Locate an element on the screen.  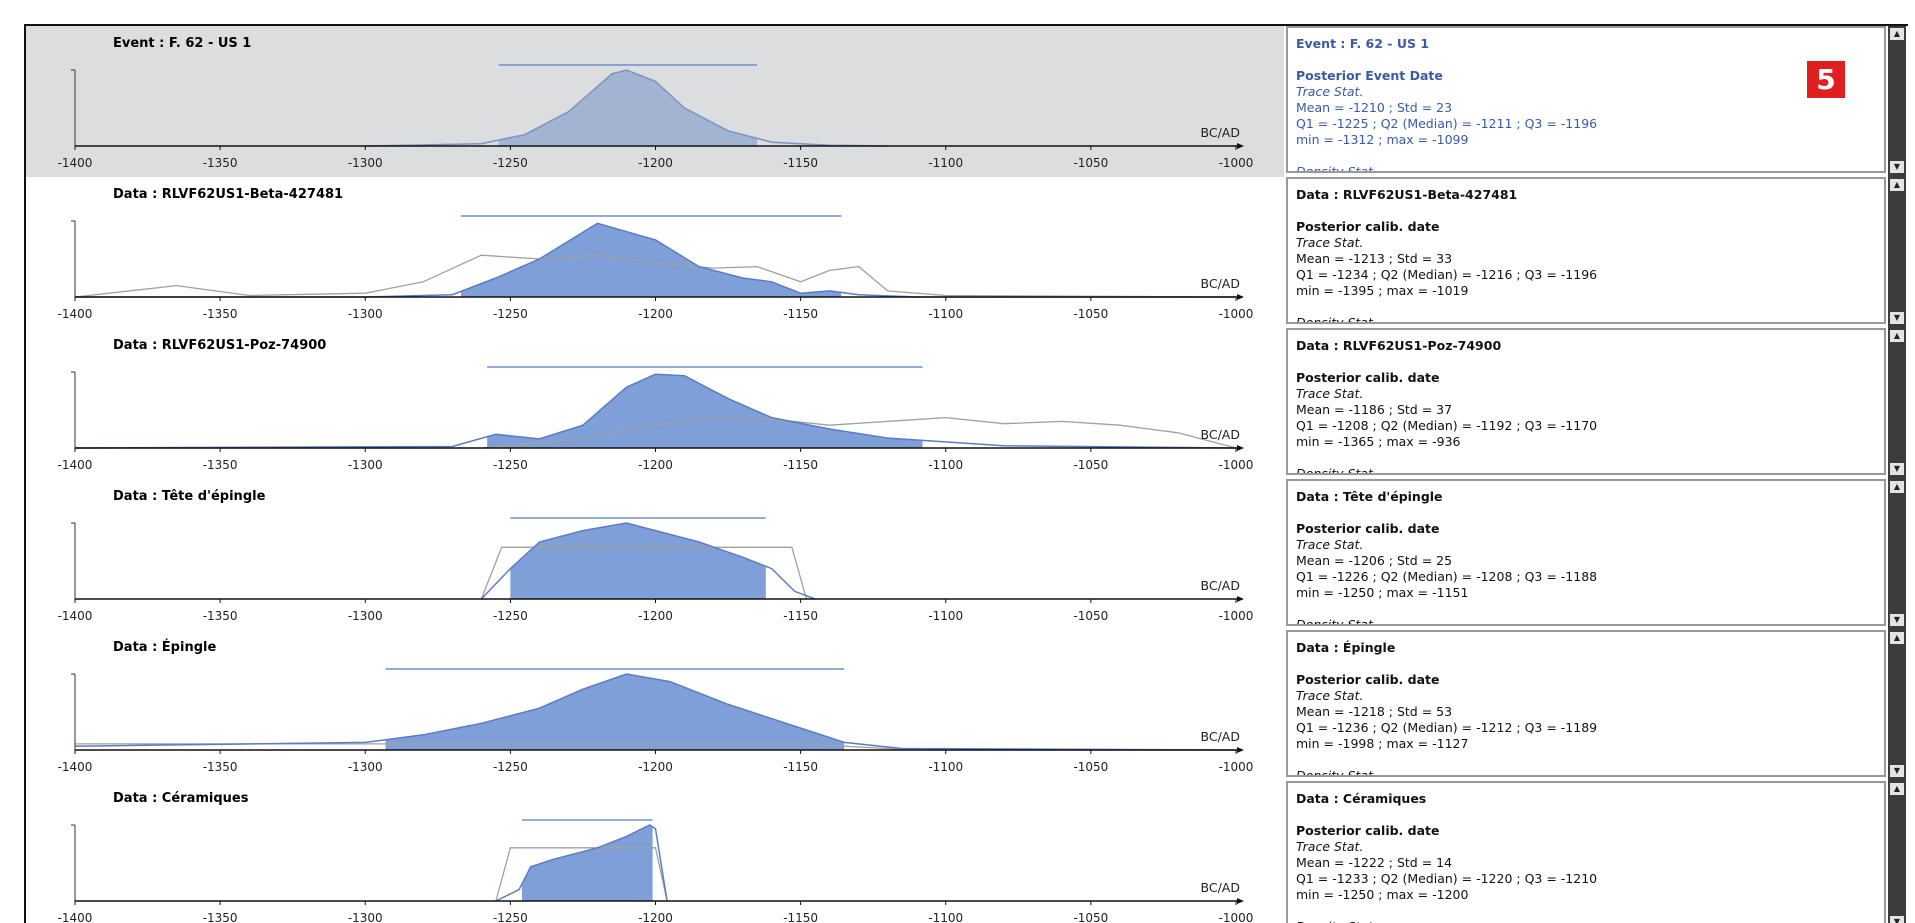
info-title: Data : RLVF62US1-Poz-74900 is located at coordinates (1399, 345).